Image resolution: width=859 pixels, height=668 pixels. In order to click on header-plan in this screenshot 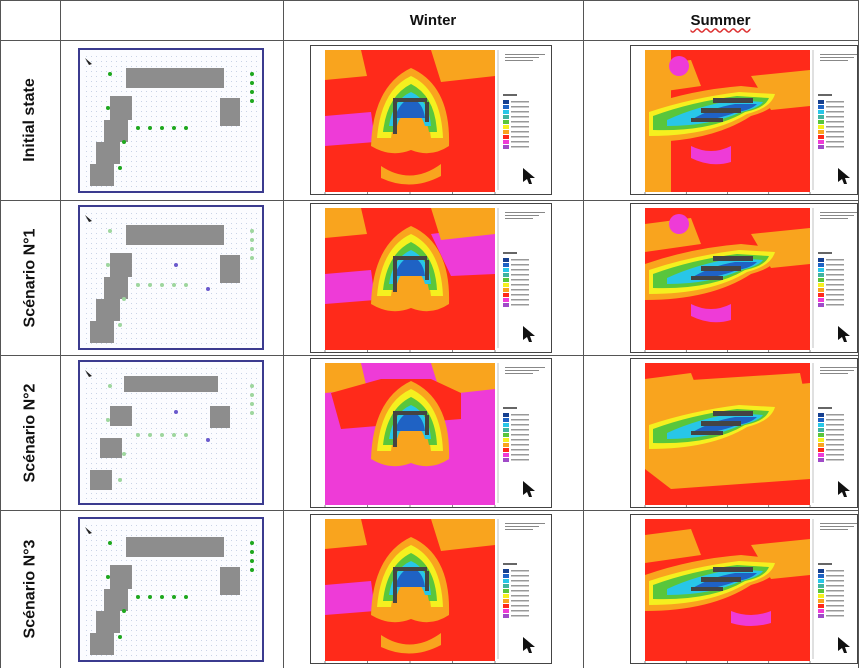, I will do `click(171, 20)`.